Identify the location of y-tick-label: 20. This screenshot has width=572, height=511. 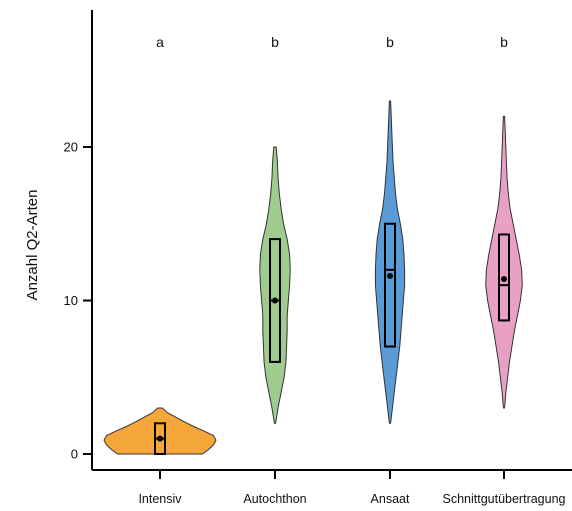
(71, 147).